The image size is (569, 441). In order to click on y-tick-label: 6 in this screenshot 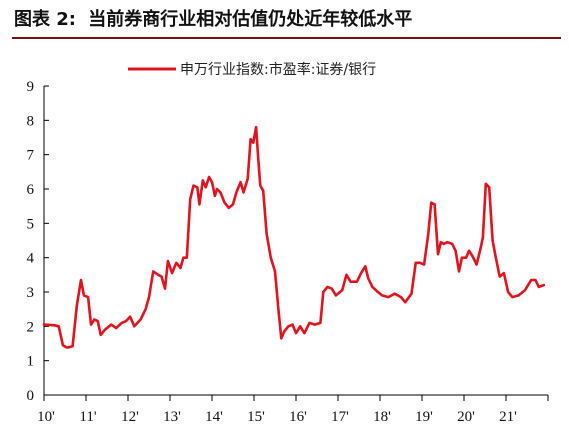, I will do `click(31, 190)`.